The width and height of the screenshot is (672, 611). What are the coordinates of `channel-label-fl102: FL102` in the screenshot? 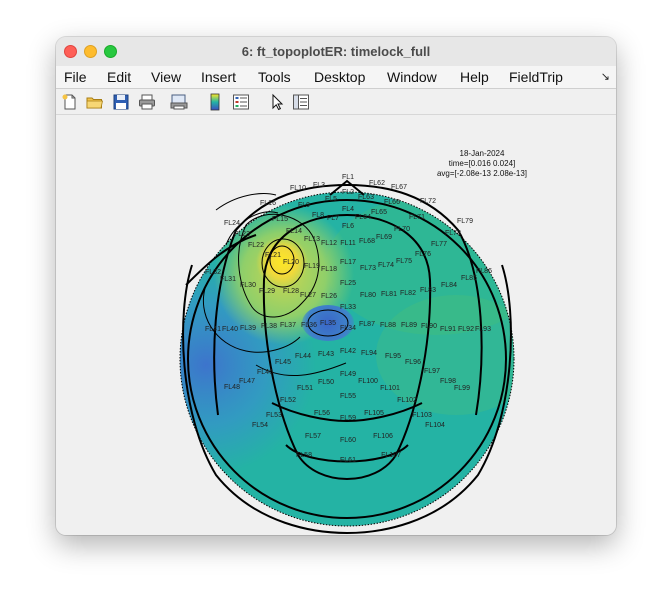 It's located at (407, 400).